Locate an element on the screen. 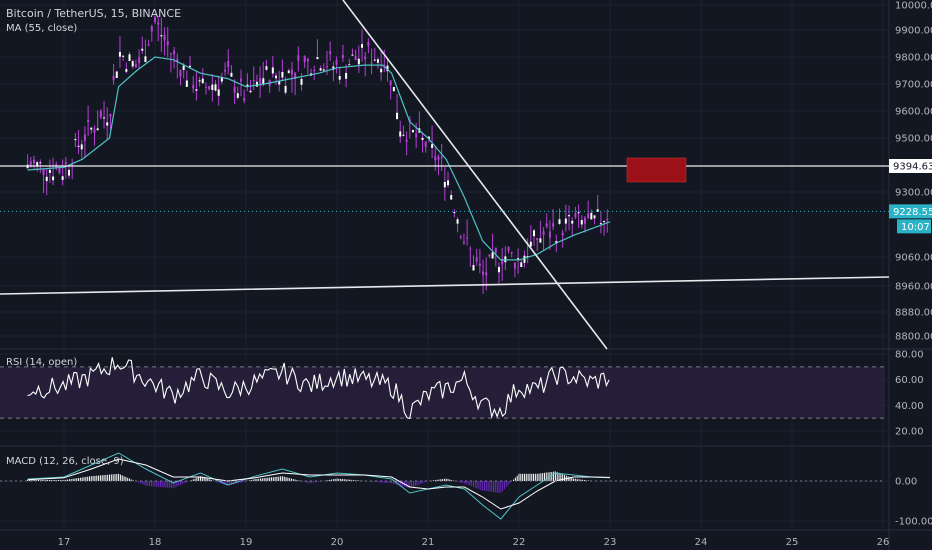 The image size is (932, 550). last-price-tag is located at coordinates (910, 211).